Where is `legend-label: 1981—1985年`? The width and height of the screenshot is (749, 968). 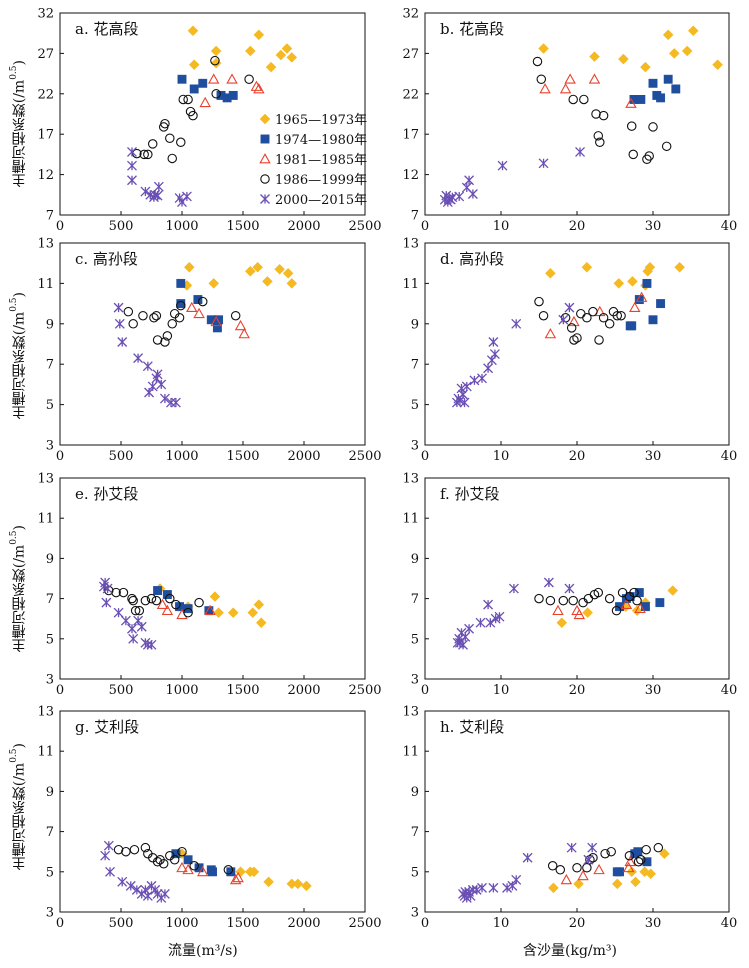 legend-label: 1981—1985年 is located at coordinates (321, 160).